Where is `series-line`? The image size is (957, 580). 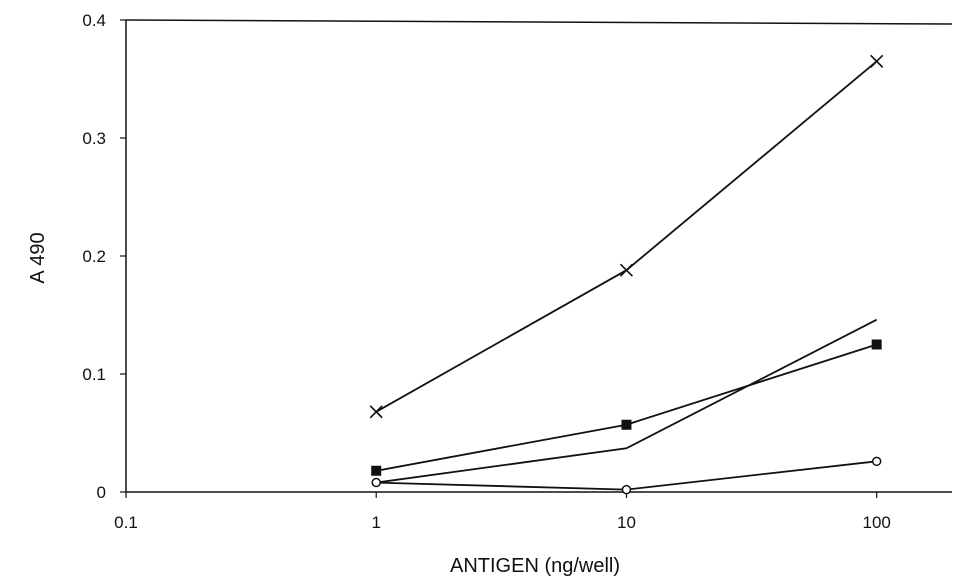 series-line is located at coordinates (626, 407).